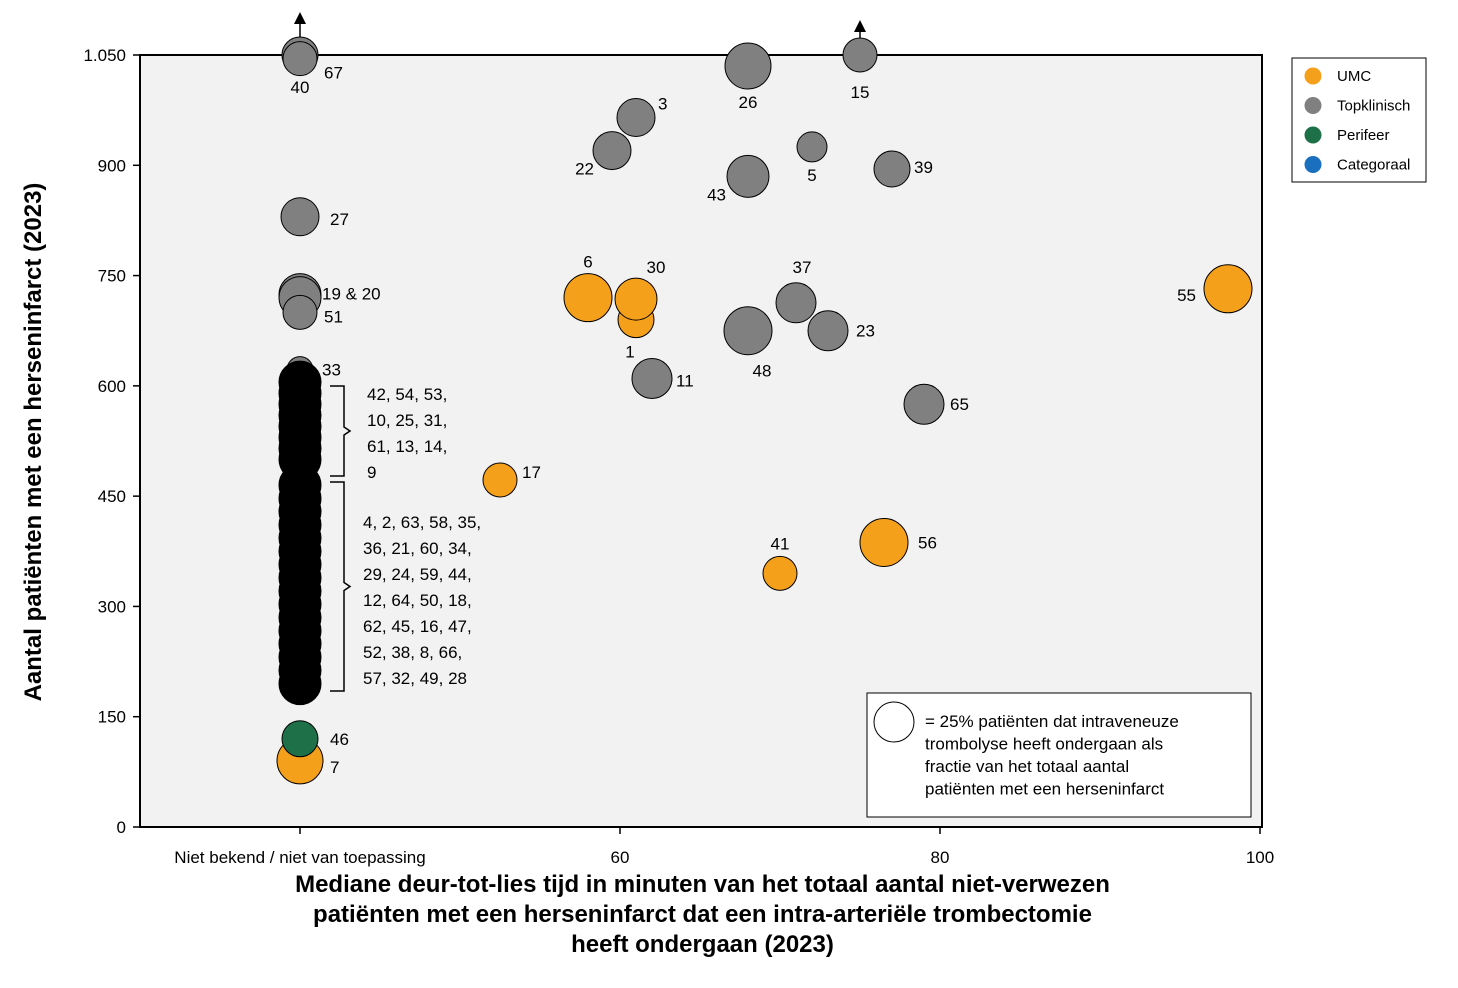  What do you see at coordinates (860, 92) in the screenshot?
I see `data-label: 15` at bounding box center [860, 92].